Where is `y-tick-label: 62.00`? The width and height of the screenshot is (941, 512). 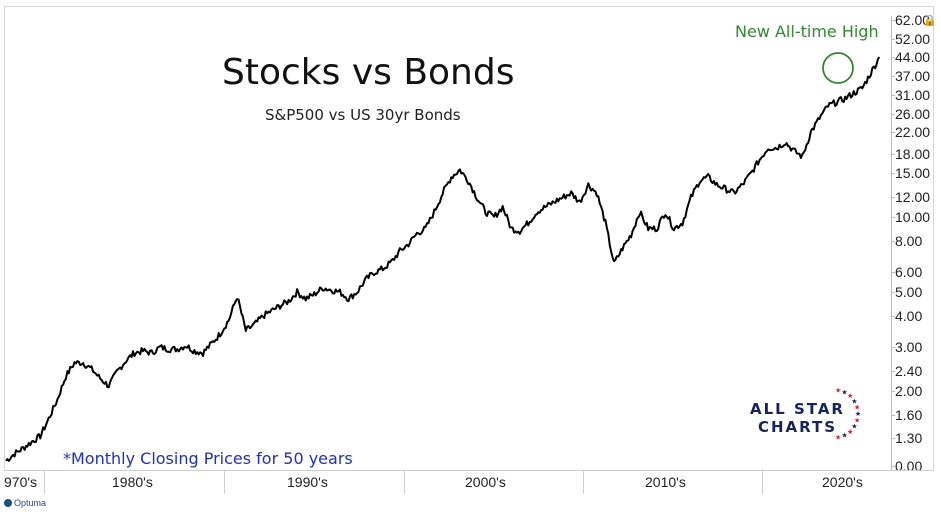 y-tick-label: 62.00 is located at coordinates (913, 20).